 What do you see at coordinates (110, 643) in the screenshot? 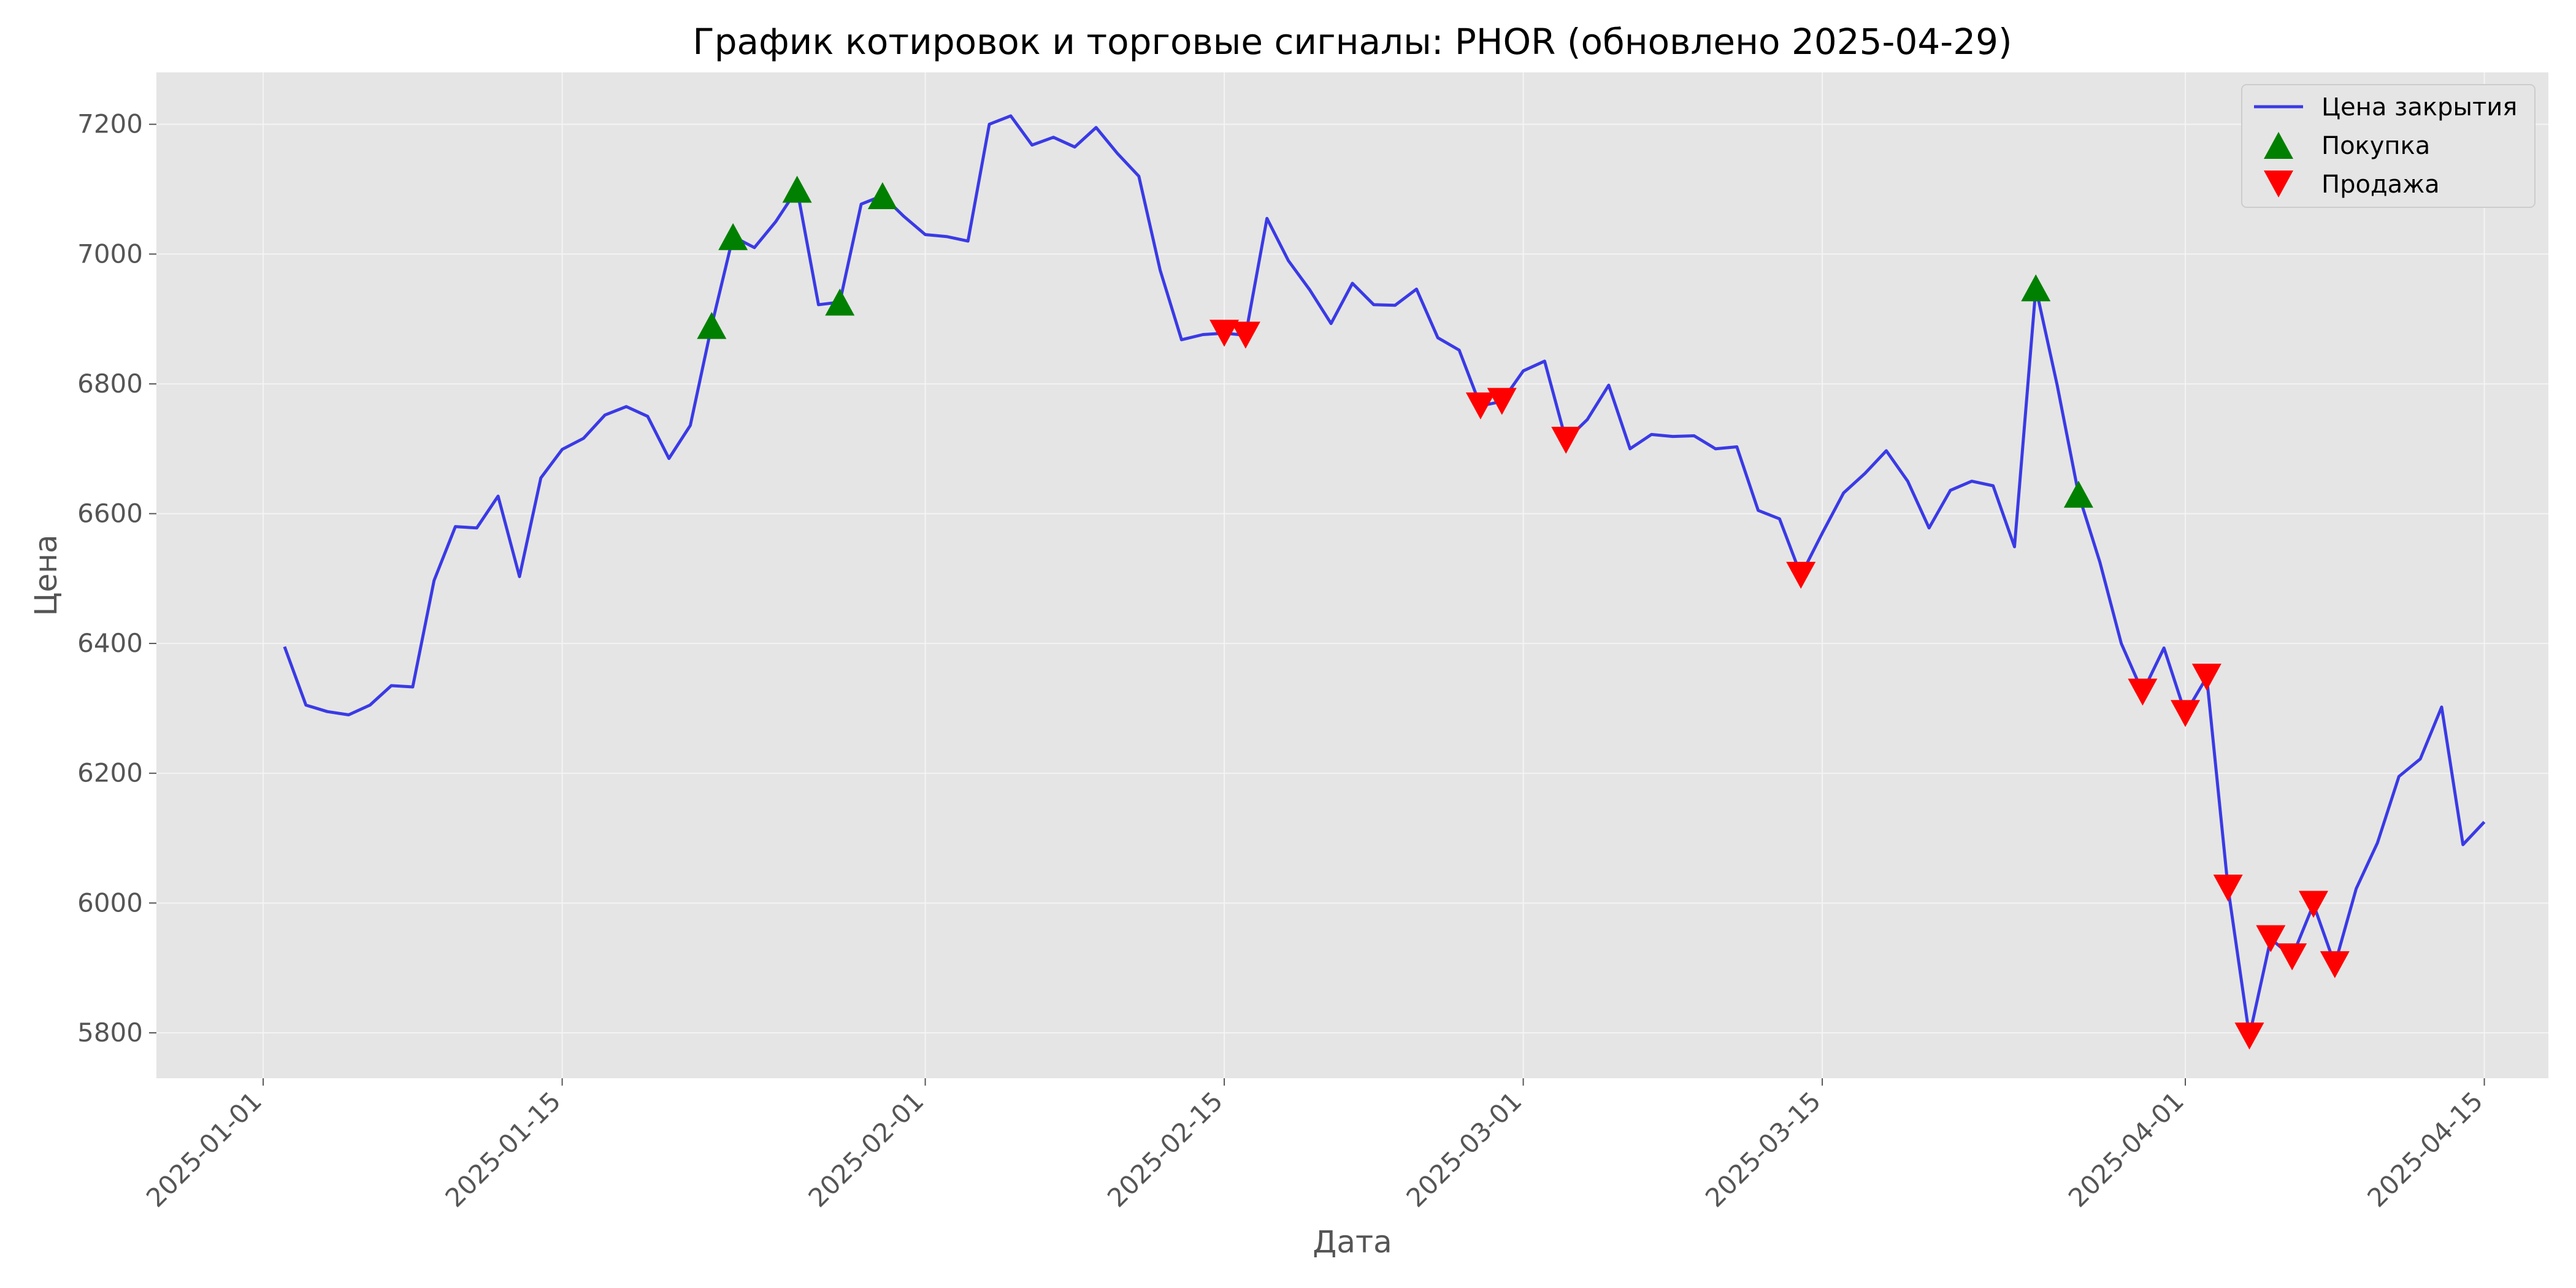
I see `y-tick-label: 6400` at bounding box center [110, 643].